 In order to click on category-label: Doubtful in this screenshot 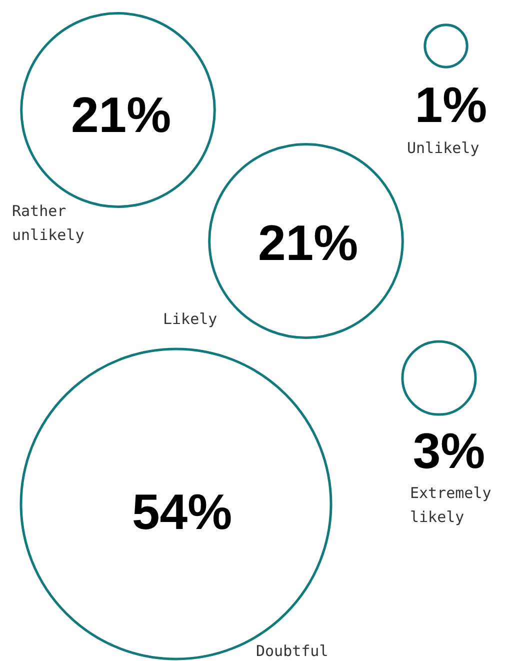, I will do `click(292, 651)`.